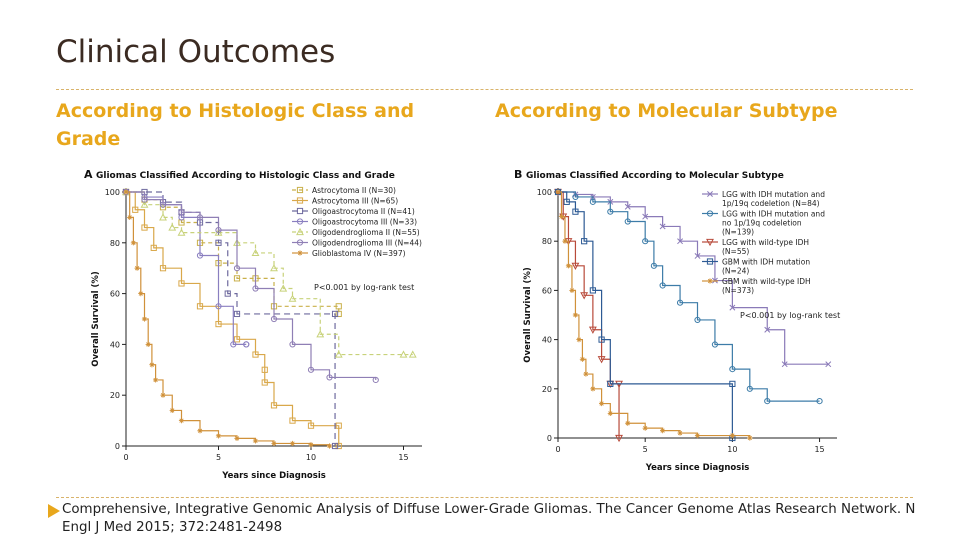 This screenshot has height=540, width=960. I want to click on x-tick-label: 10, so click(732, 449).